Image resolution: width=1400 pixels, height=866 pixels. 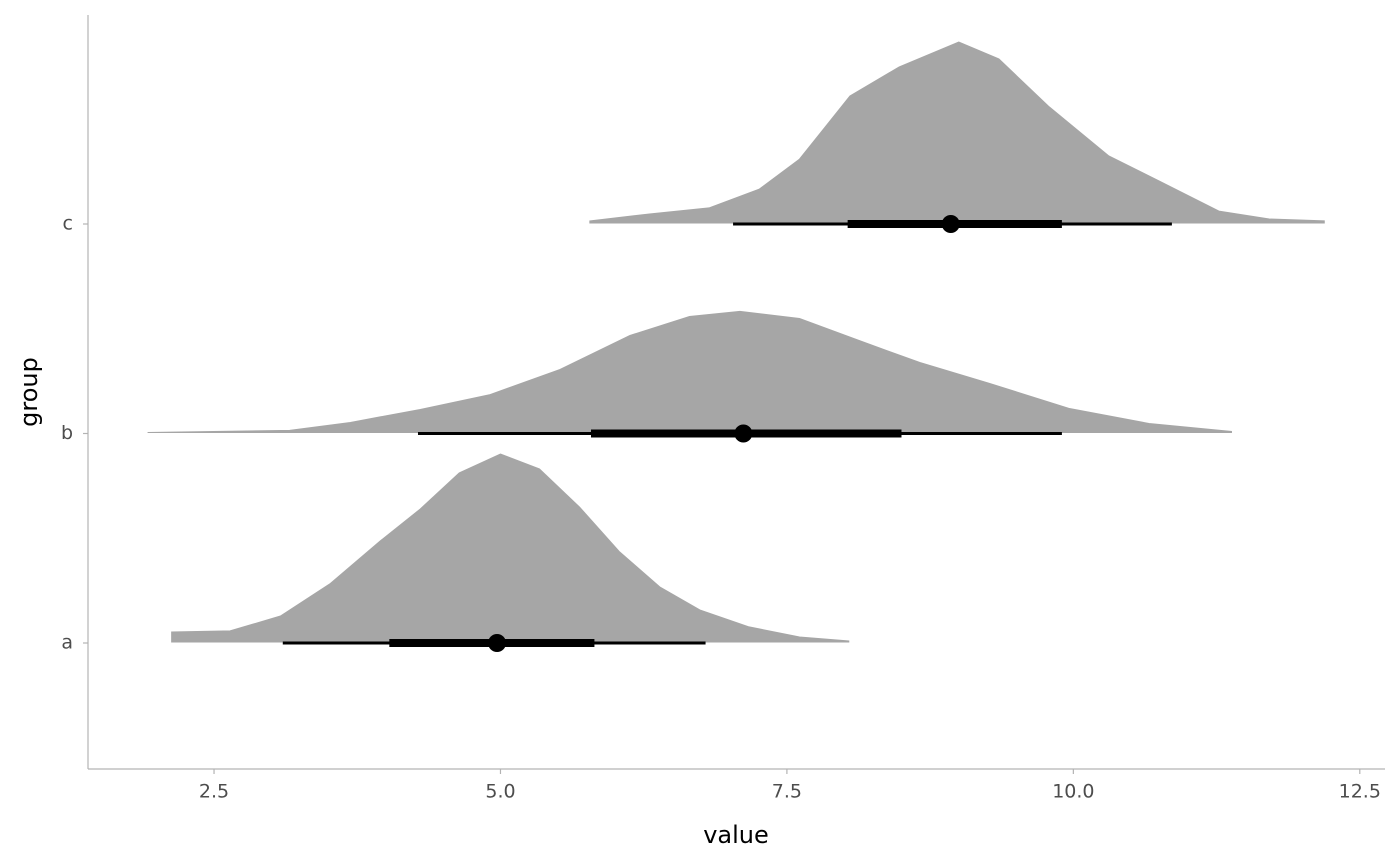 What do you see at coordinates (67, 433) in the screenshot?
I see `y-tick-label: b` at bounding box center [67, 433].